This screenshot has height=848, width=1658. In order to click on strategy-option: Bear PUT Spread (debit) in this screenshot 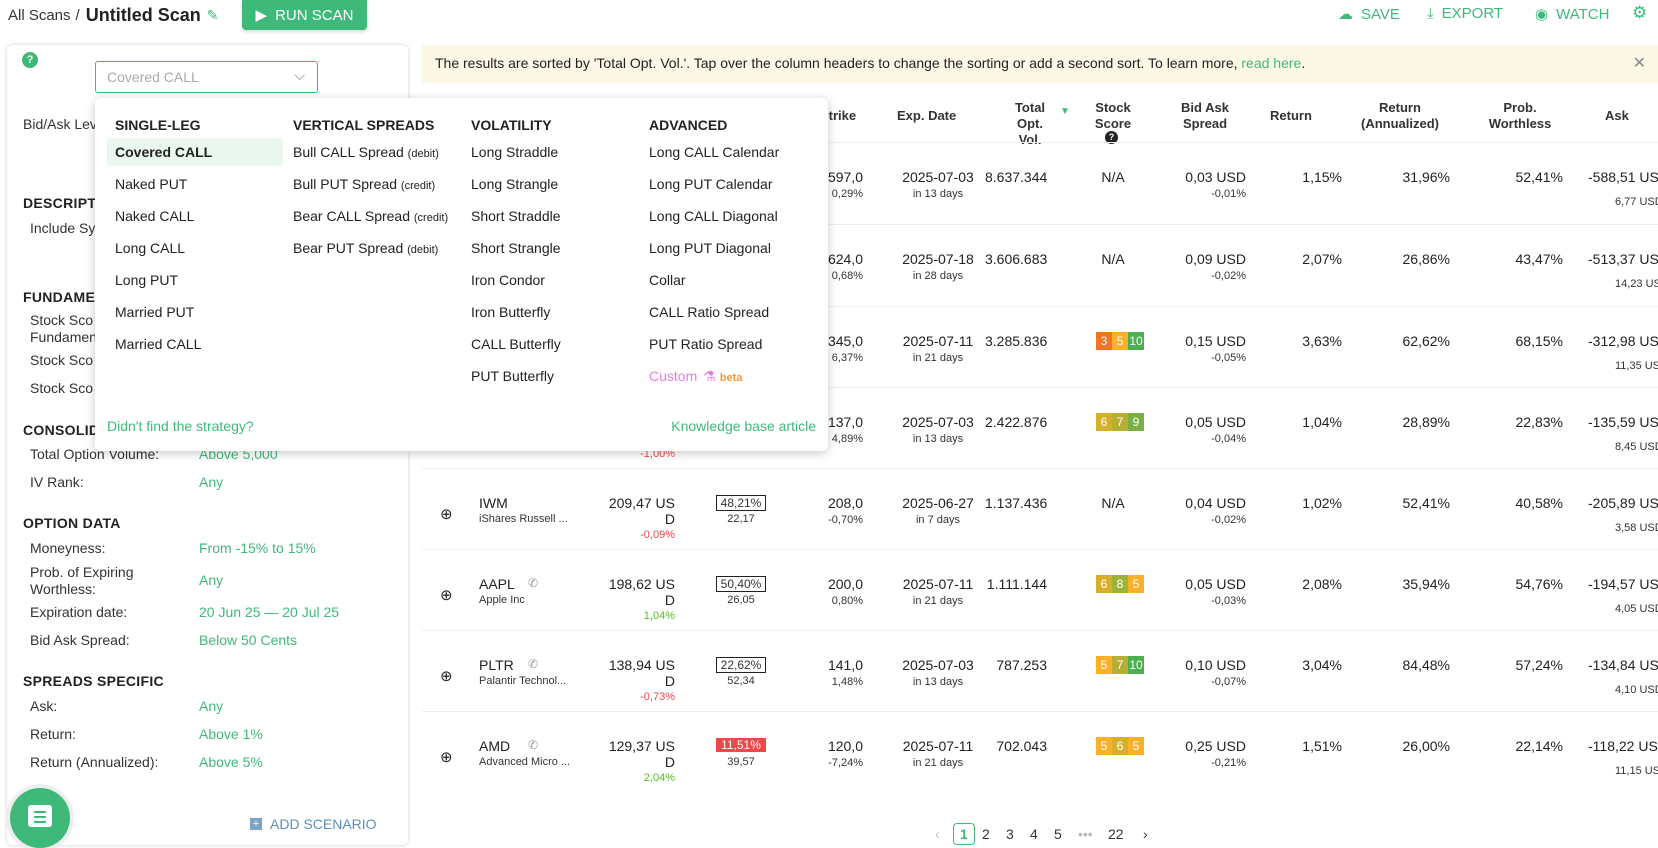, I will do `click(365, 248)`.